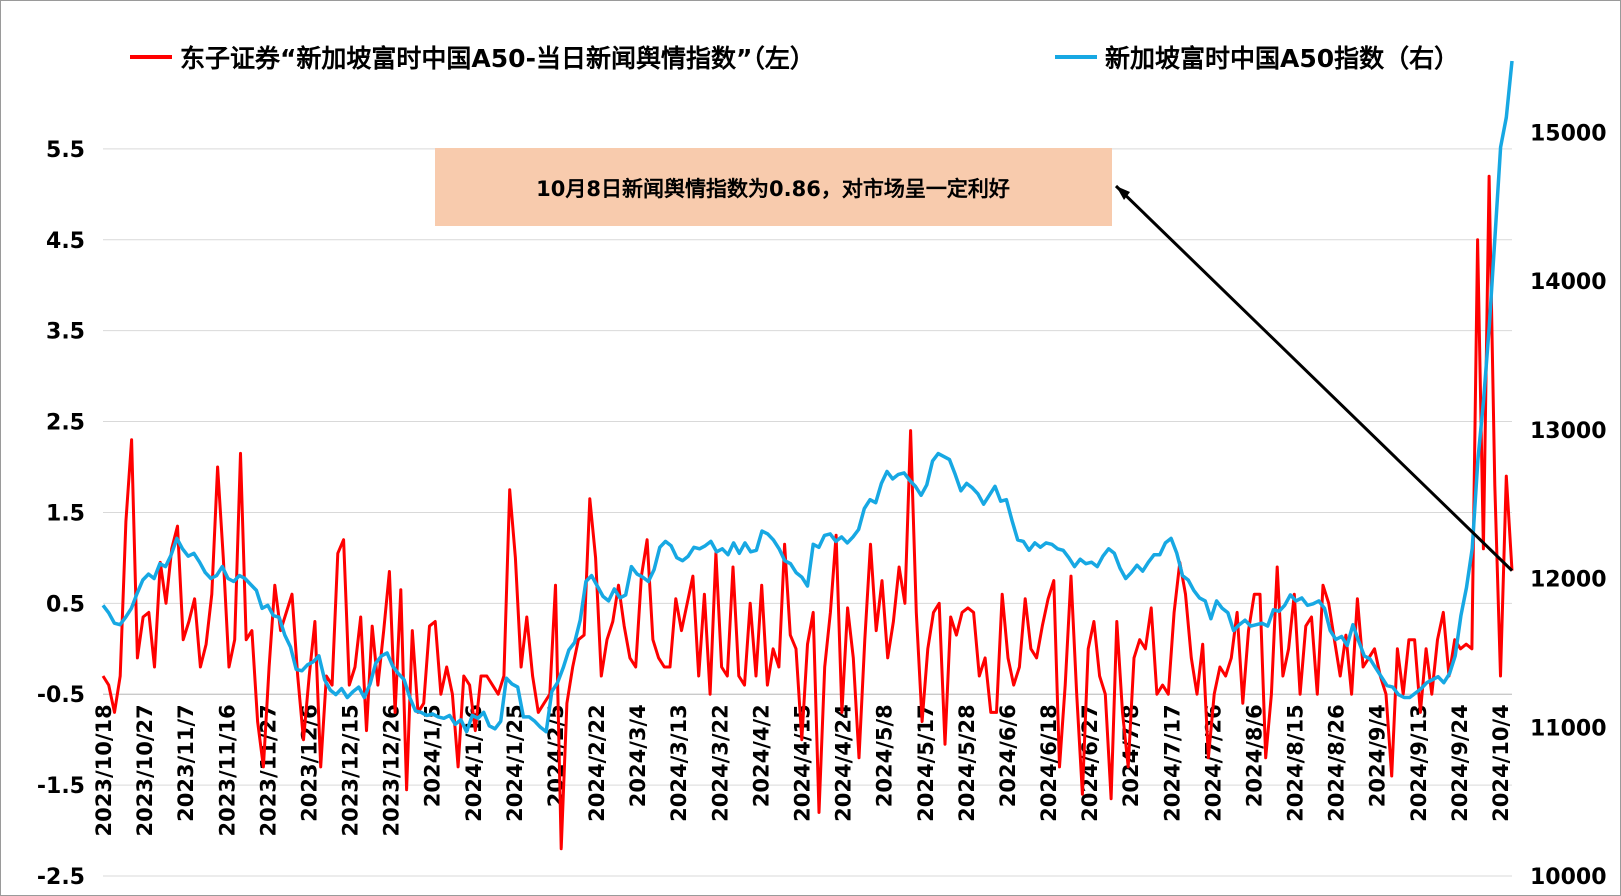 The height and width of the screenshot is (896, 1621). Describe the element at coordinates (1568, 877) in the screenshot. I see `right-axis-tick-label: 10000` at that location.